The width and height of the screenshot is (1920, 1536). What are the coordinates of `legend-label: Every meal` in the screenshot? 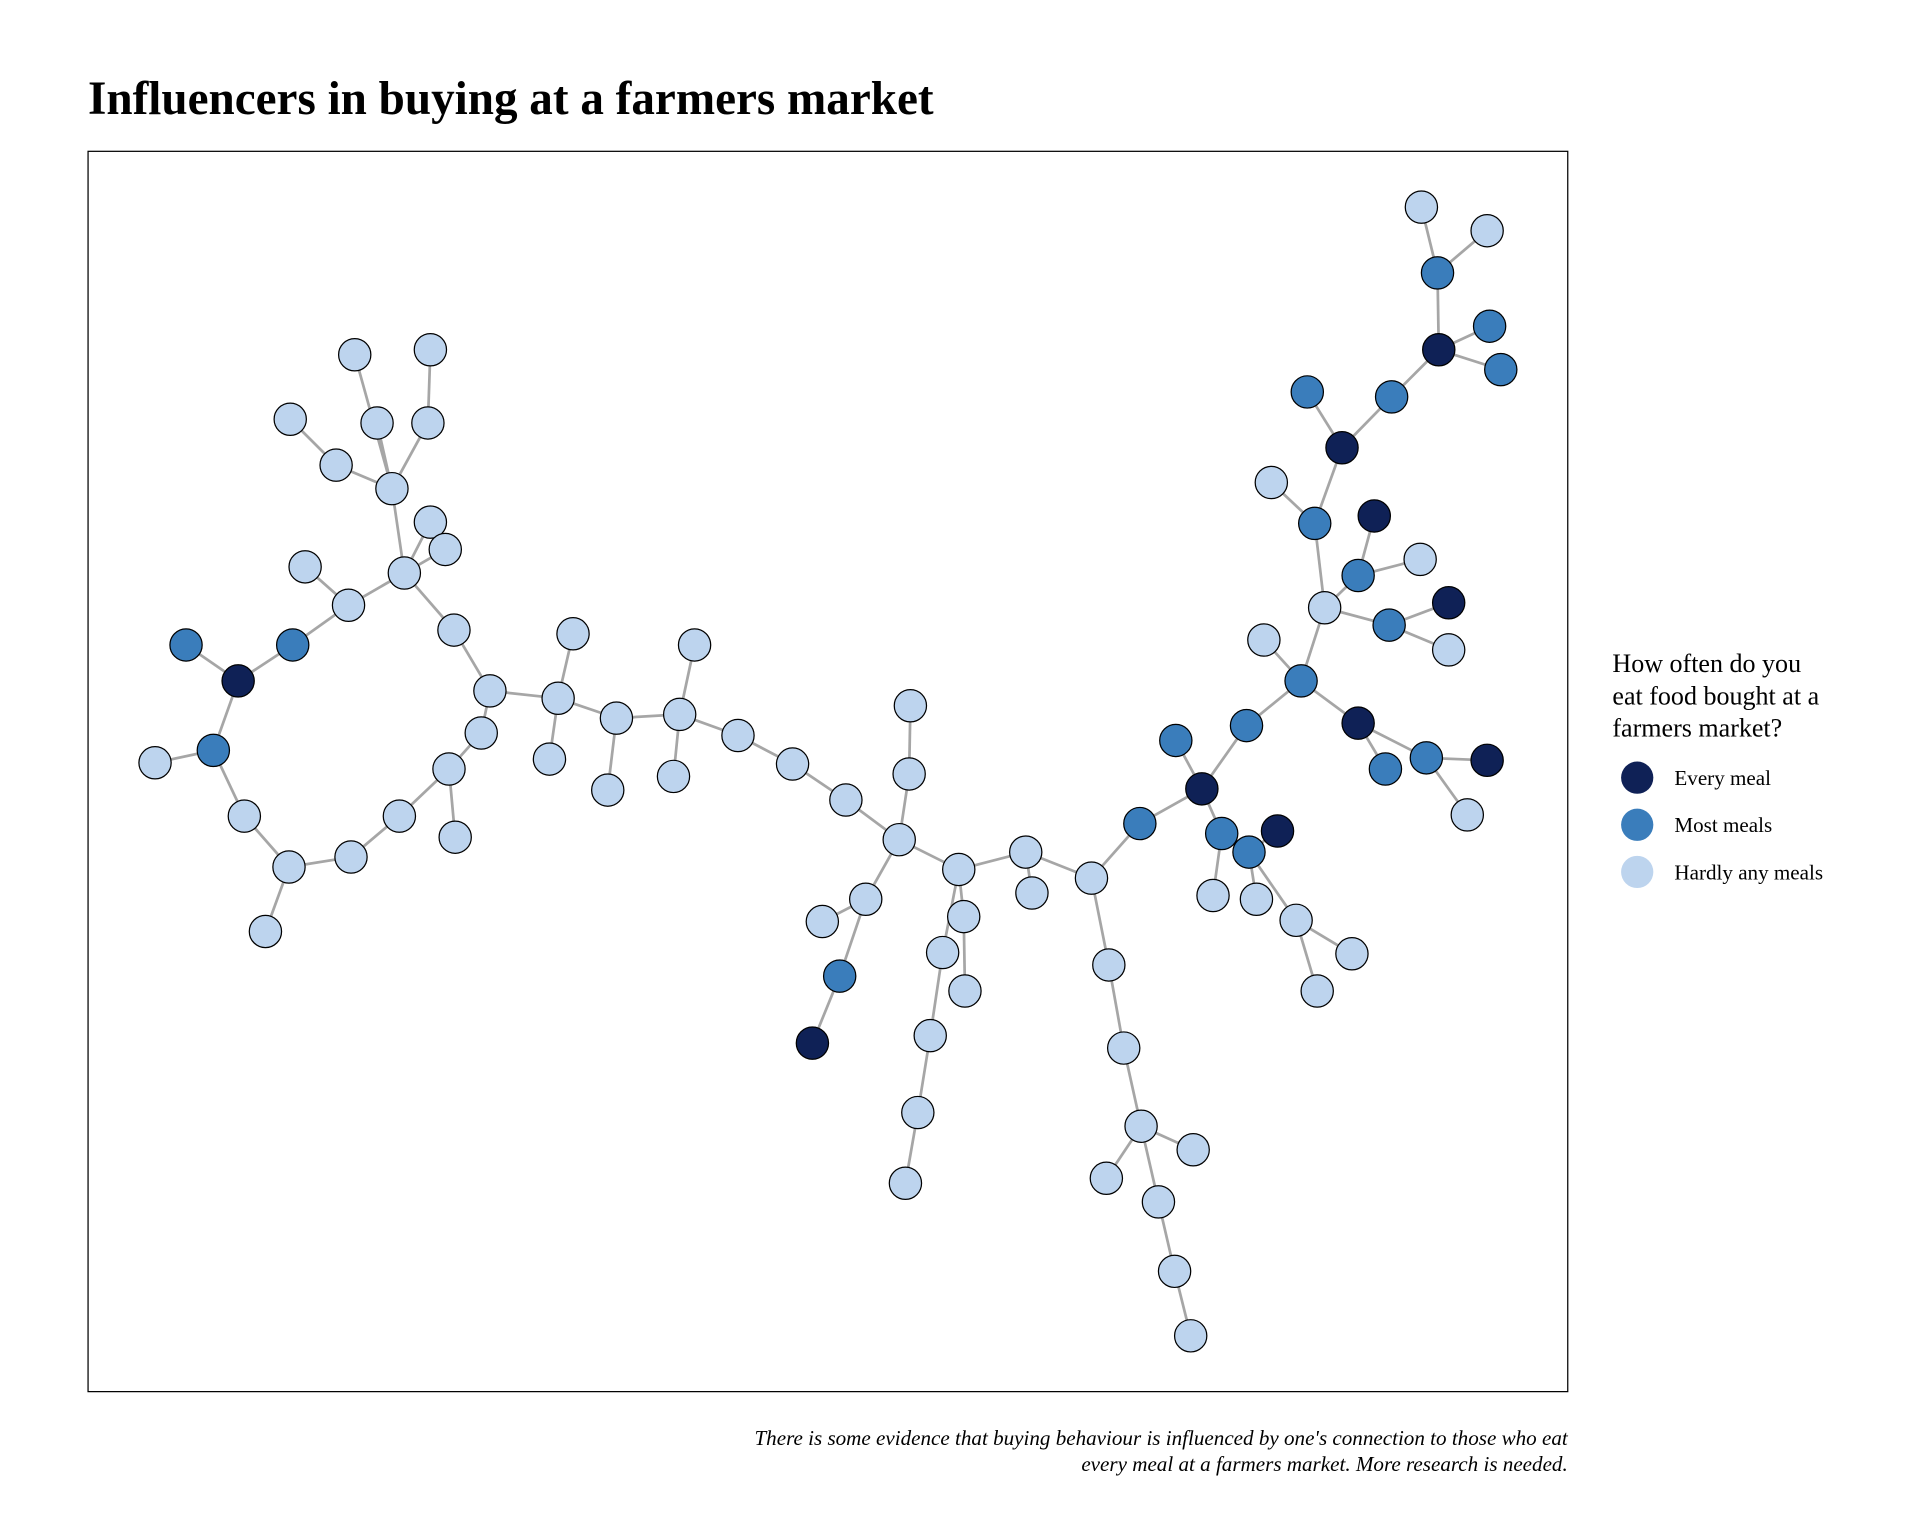 It's located at (1722, 778).